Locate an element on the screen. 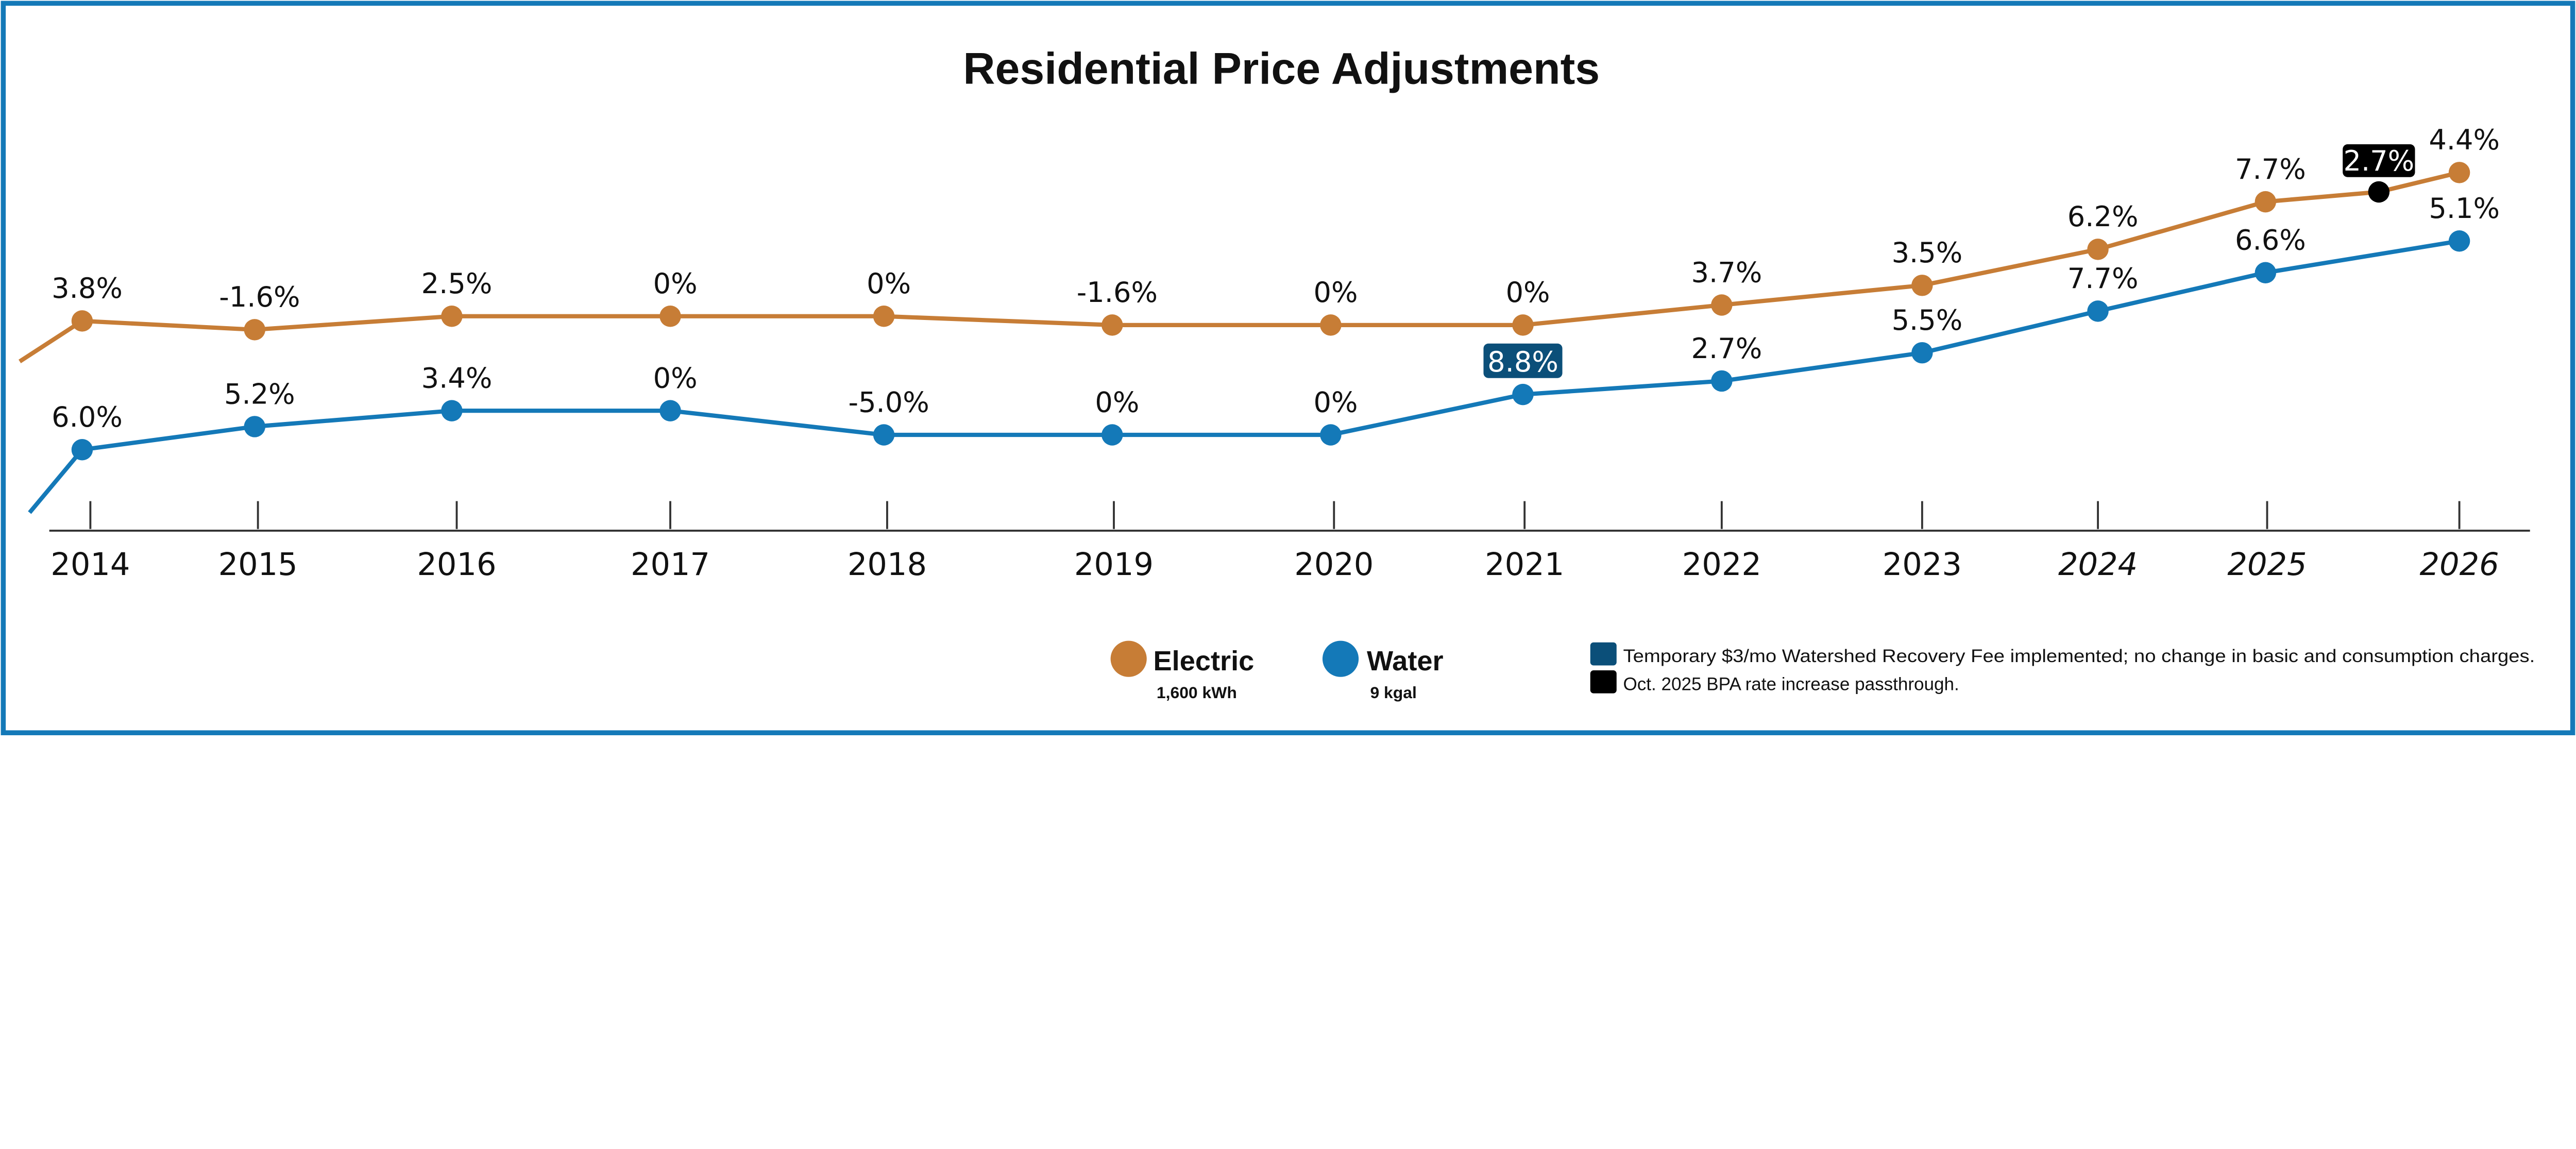  x-tick-label-2014: 2014 is located at coordinates (90, 565).